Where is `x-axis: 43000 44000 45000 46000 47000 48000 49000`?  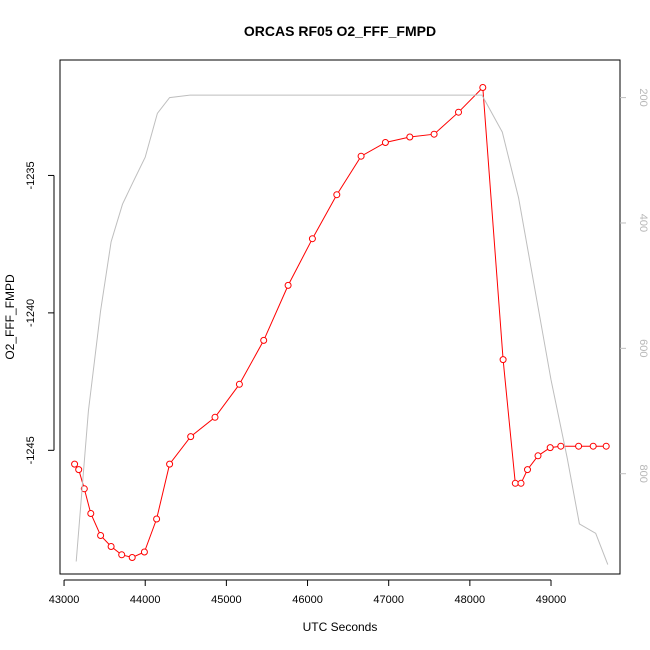
x-axis: 43000 44000 45000 46000 47000 48000 49000 is located at coordinates (308, 592).